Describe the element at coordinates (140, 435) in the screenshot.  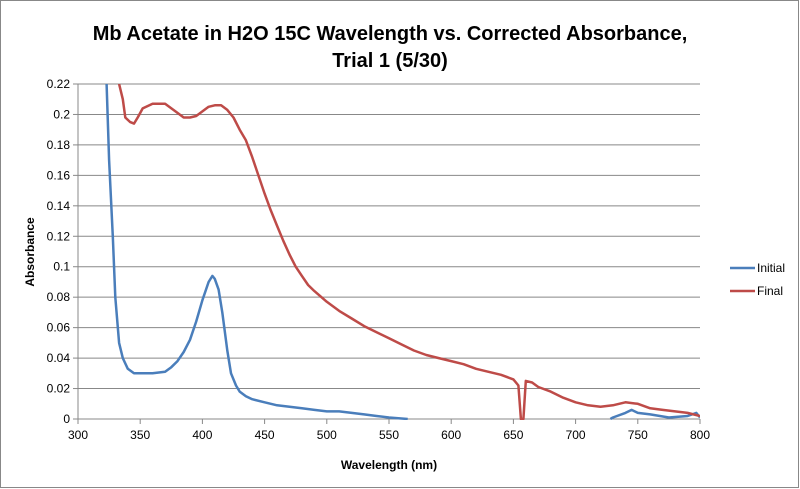
I see `x-tick-label: 350` at that location.